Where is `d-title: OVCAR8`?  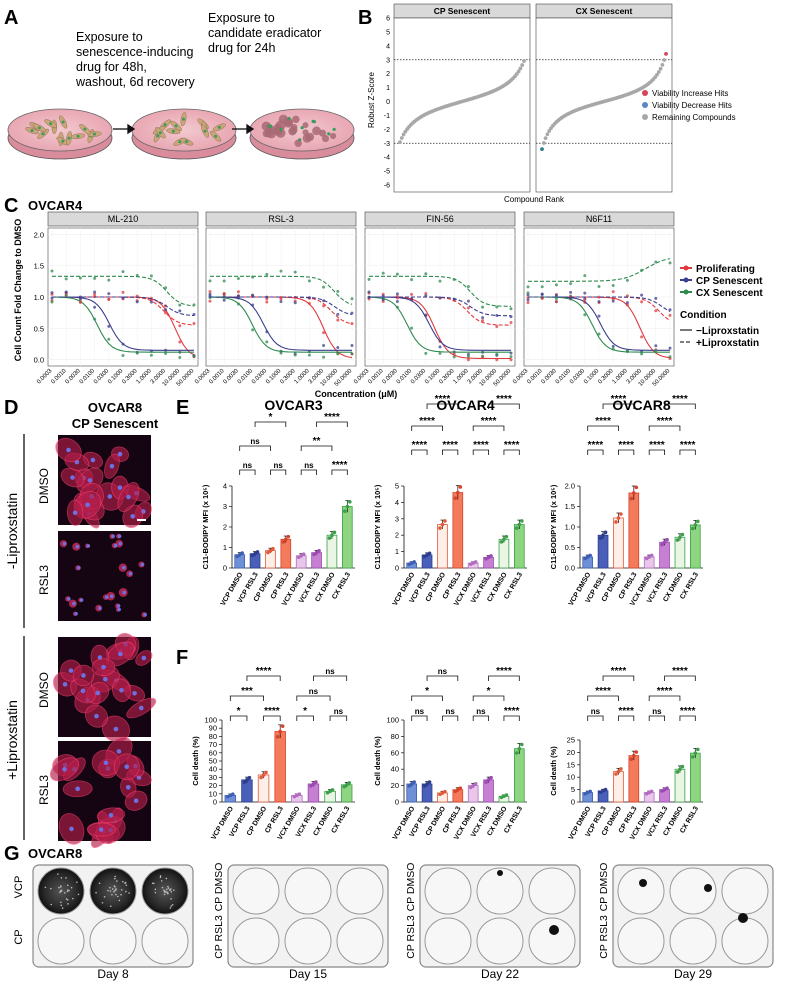
d-title: OVCAR8 is located at coordinates (115, 407).